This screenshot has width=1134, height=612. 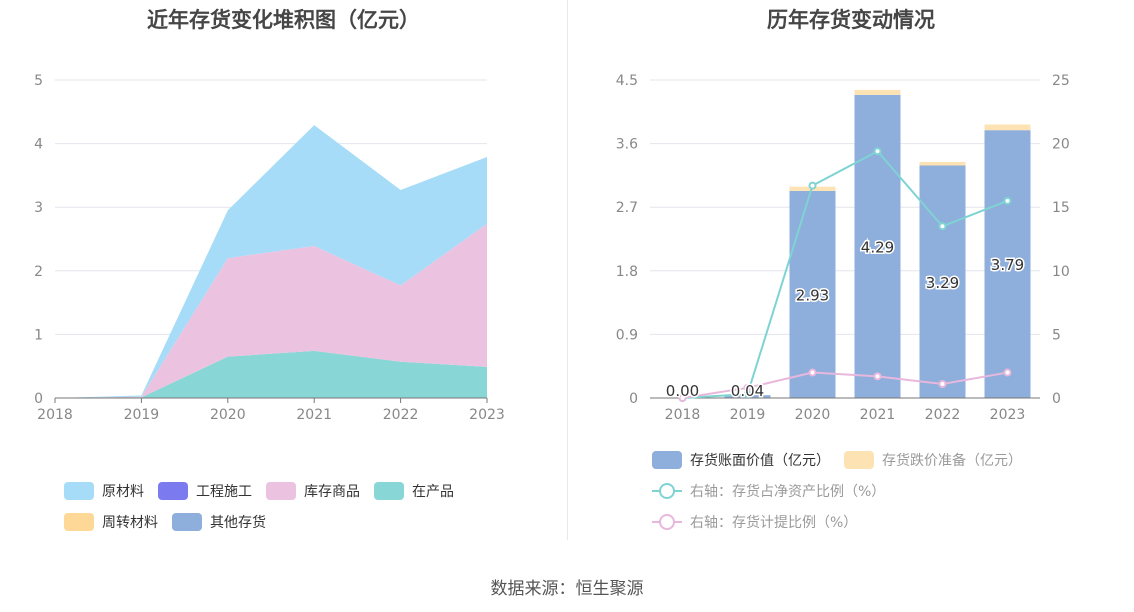 I want to click on bar-value-label: 0.04, so click(x=747, y=391).